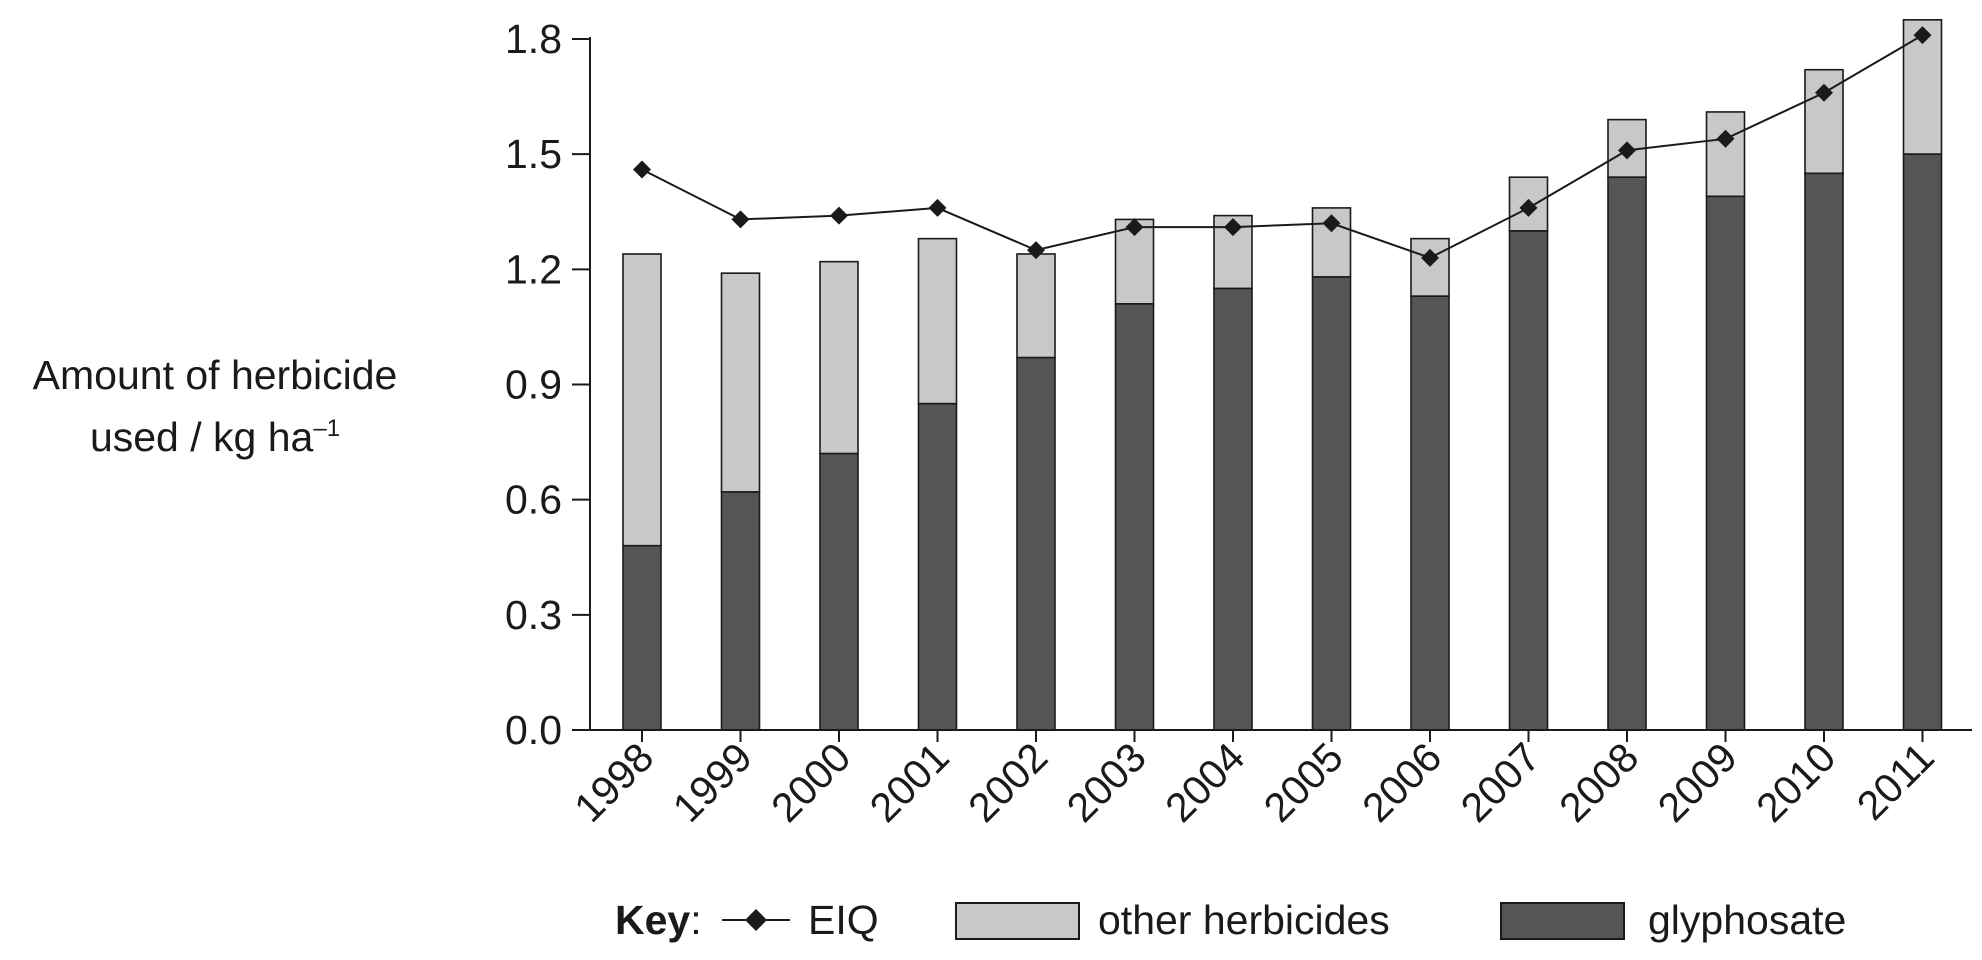 This screenshot has width=1982, height=960. I want to click on y-tick-label: 1.2, so click(533, 269).